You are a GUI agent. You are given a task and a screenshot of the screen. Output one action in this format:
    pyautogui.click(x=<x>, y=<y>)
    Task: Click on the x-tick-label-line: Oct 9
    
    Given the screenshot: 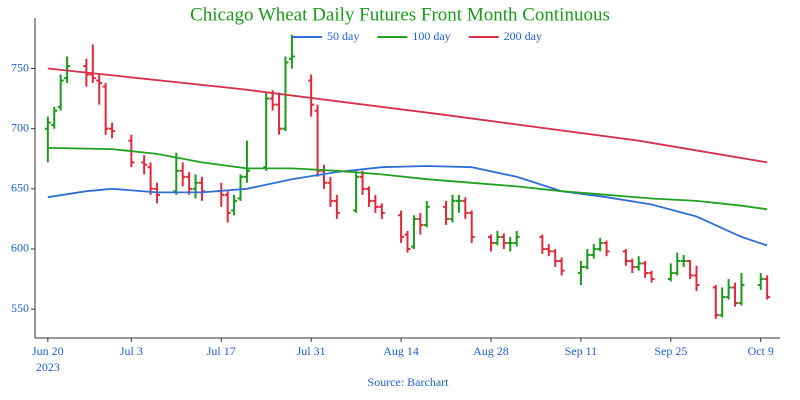 What is the action you would take?
    pyautogui.click(x=761, y=351)
    